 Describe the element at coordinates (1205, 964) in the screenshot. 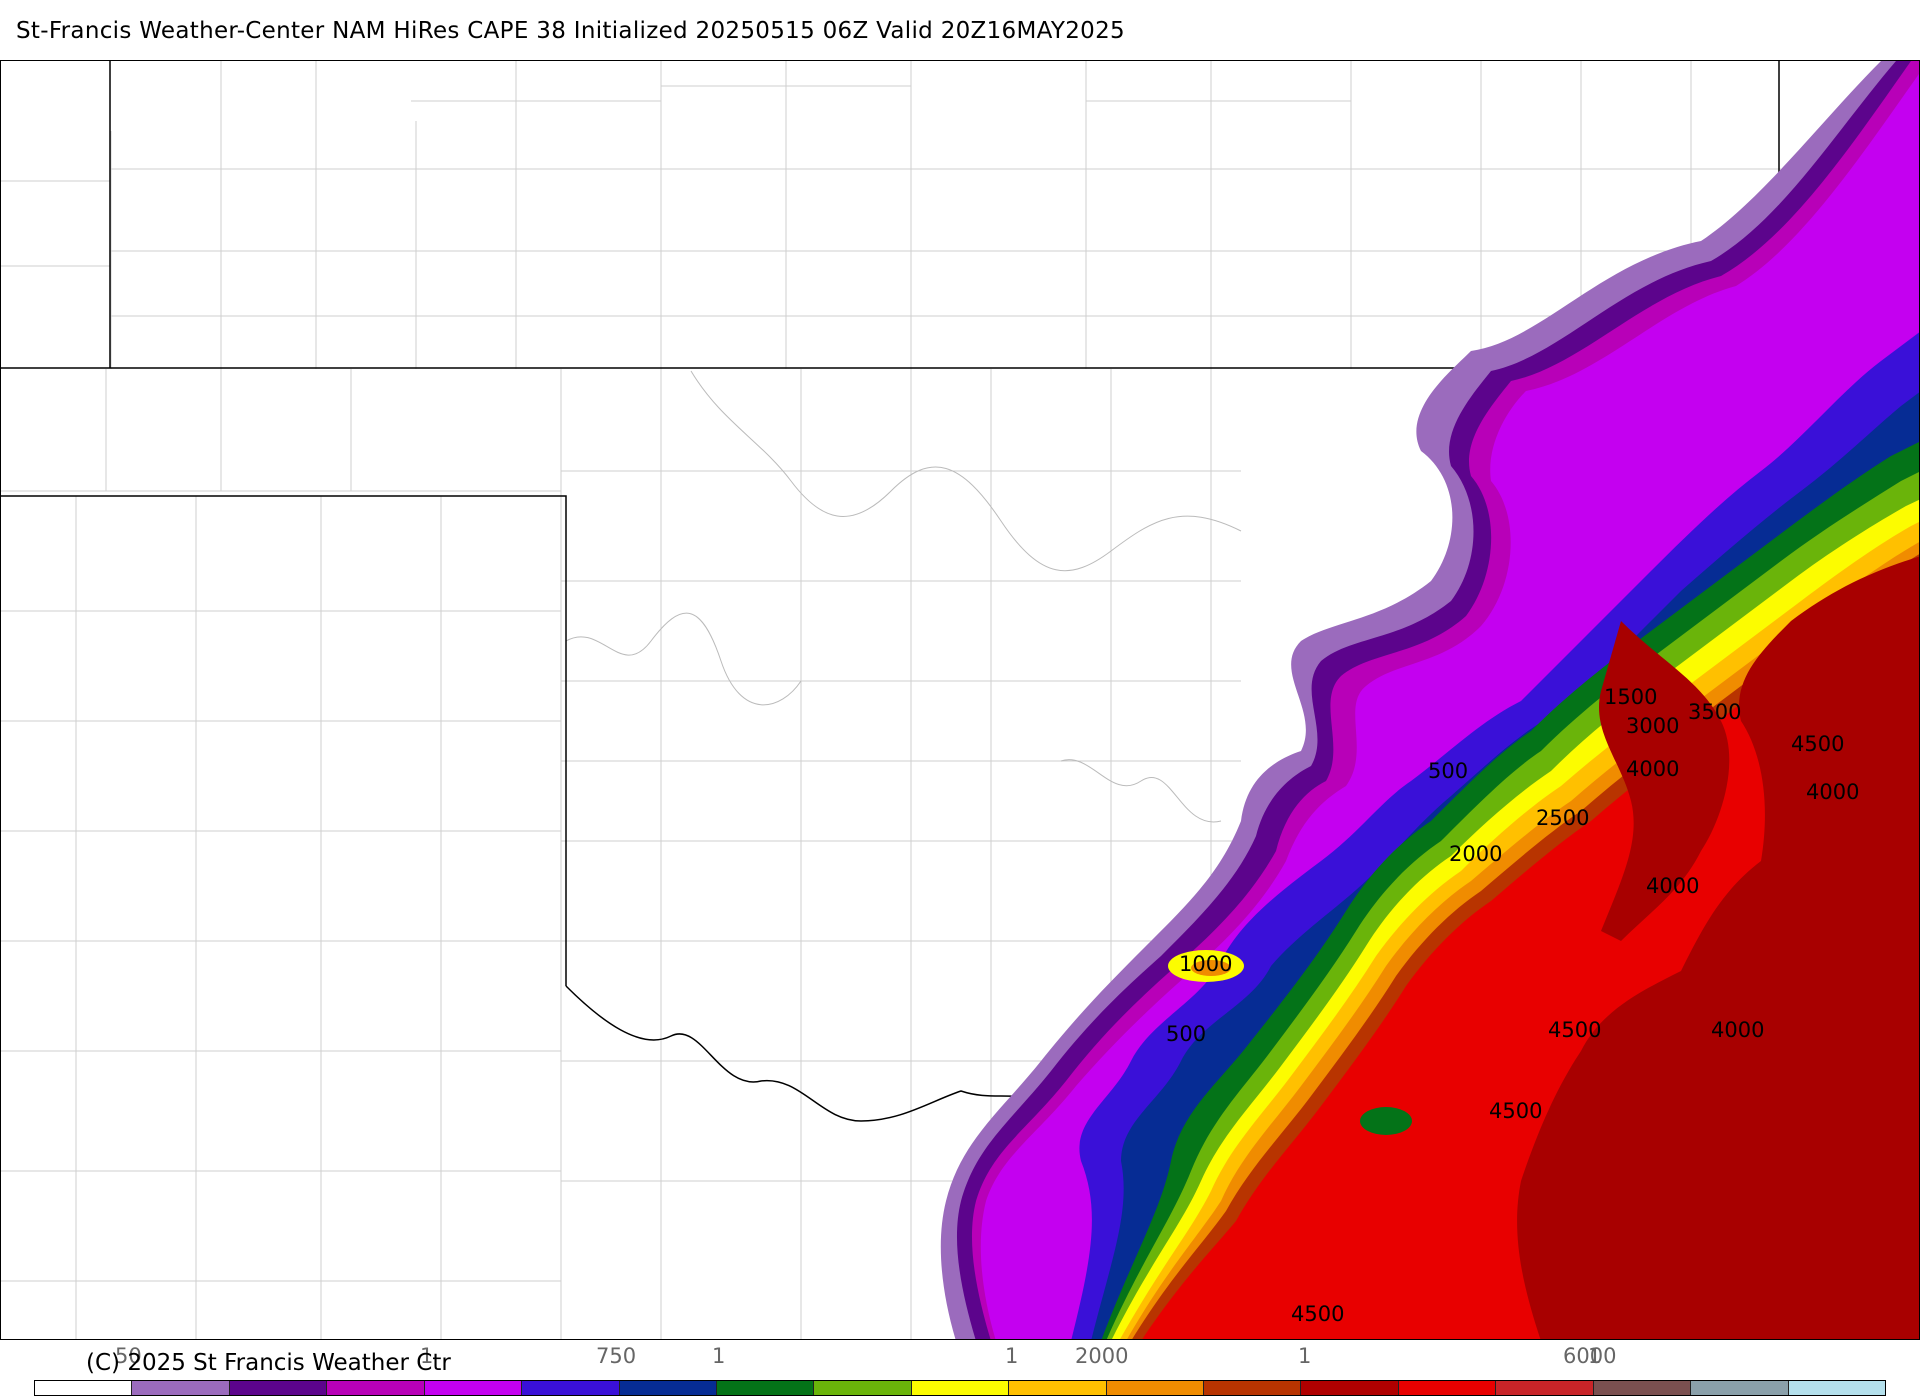

I see `contour-label: 1000` at that location.